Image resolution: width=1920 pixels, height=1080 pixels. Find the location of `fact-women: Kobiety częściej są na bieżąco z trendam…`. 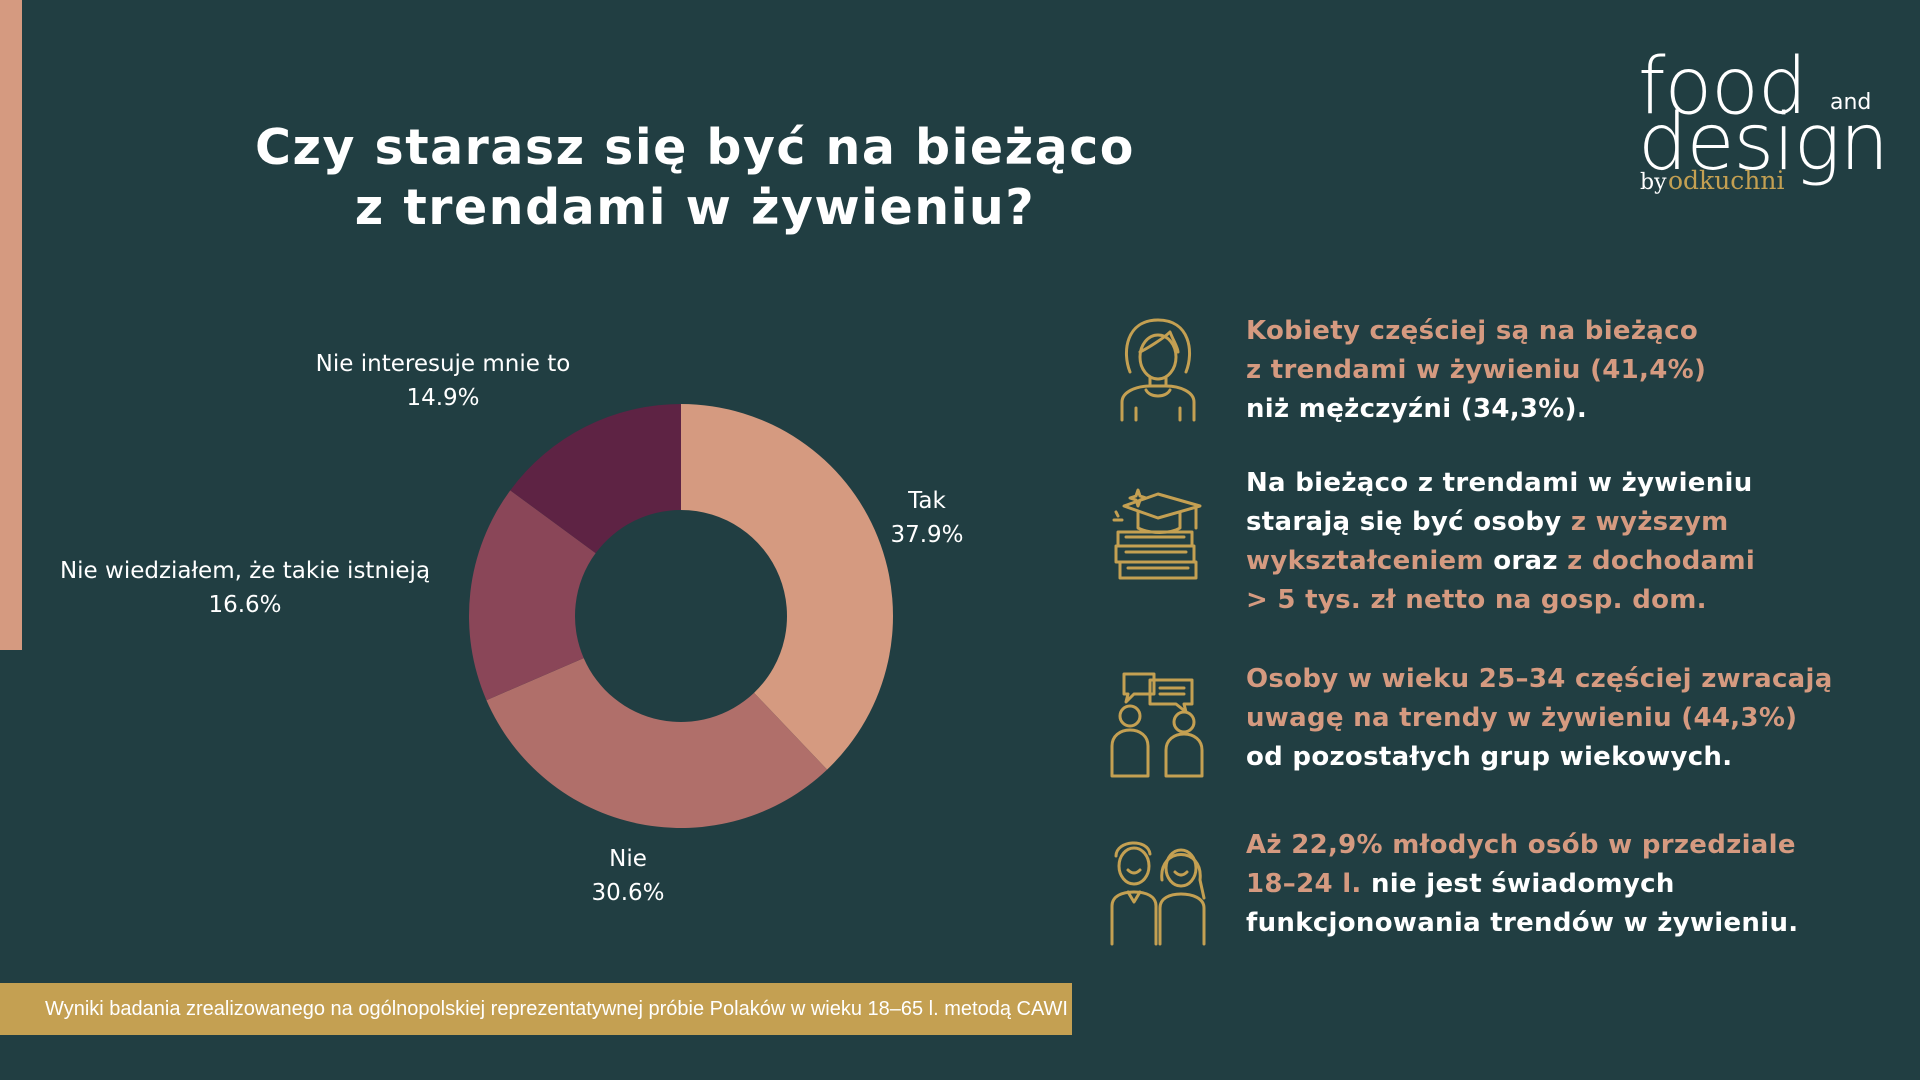

fact-women: Kobiety częściej są na bieżąco z trendam… is located at coordinates (1476, 370).